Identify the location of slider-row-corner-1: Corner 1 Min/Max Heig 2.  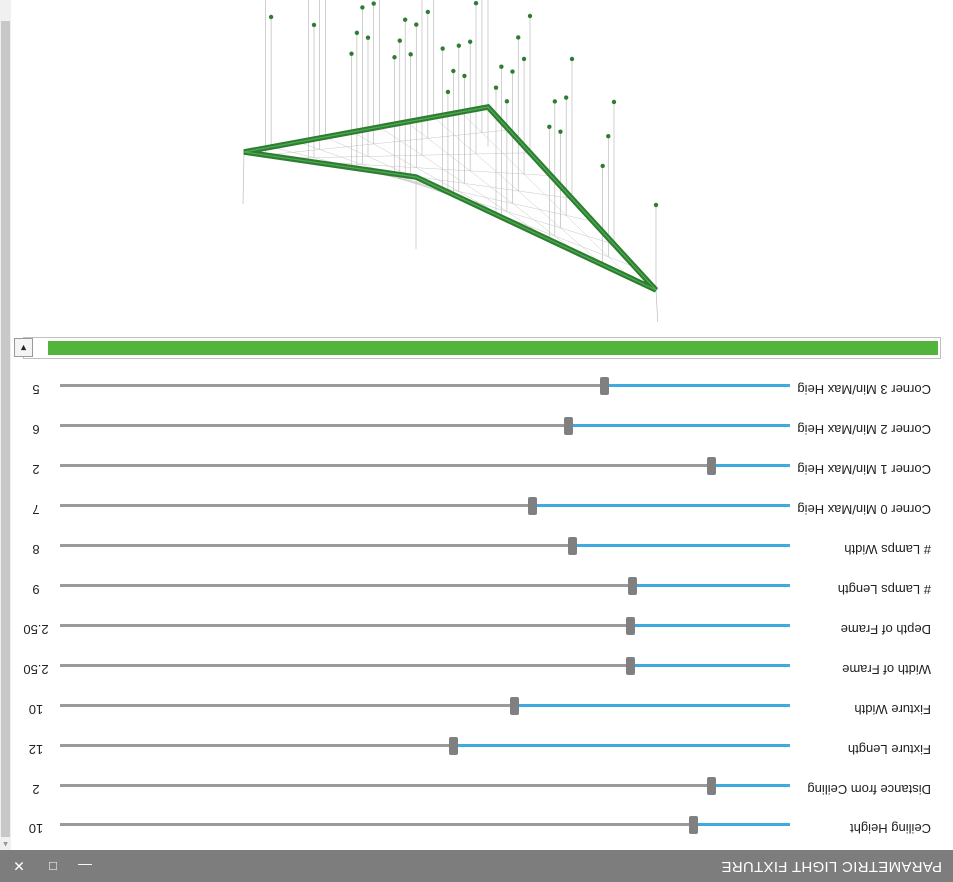
(482, 467).